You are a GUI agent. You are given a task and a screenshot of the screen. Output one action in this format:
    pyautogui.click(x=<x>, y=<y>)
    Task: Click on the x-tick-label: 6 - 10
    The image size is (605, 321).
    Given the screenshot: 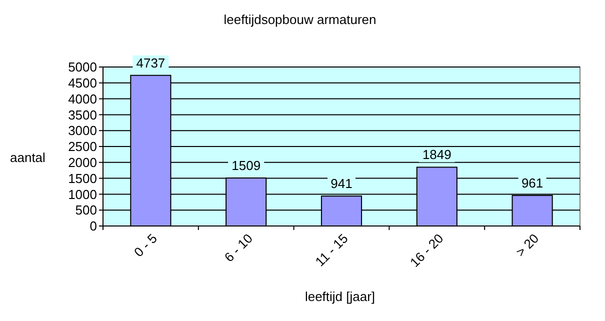 What is the action you would take?
    pyautogui.click(x=238, y=247)
    